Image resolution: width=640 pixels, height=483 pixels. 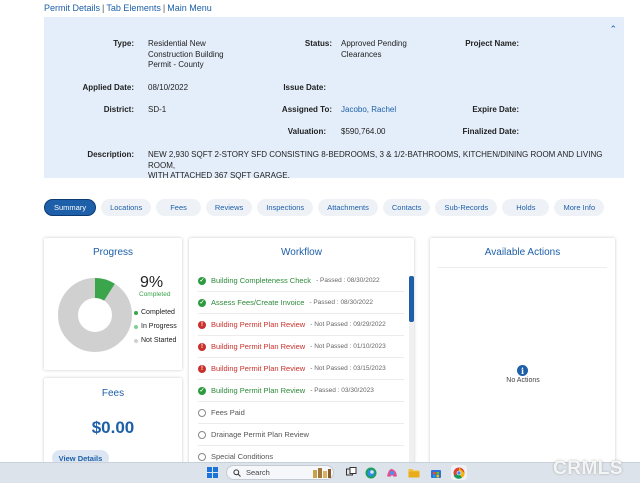 I want to click on issue-date-label: Issue Date:, so click(x=304, y=87).